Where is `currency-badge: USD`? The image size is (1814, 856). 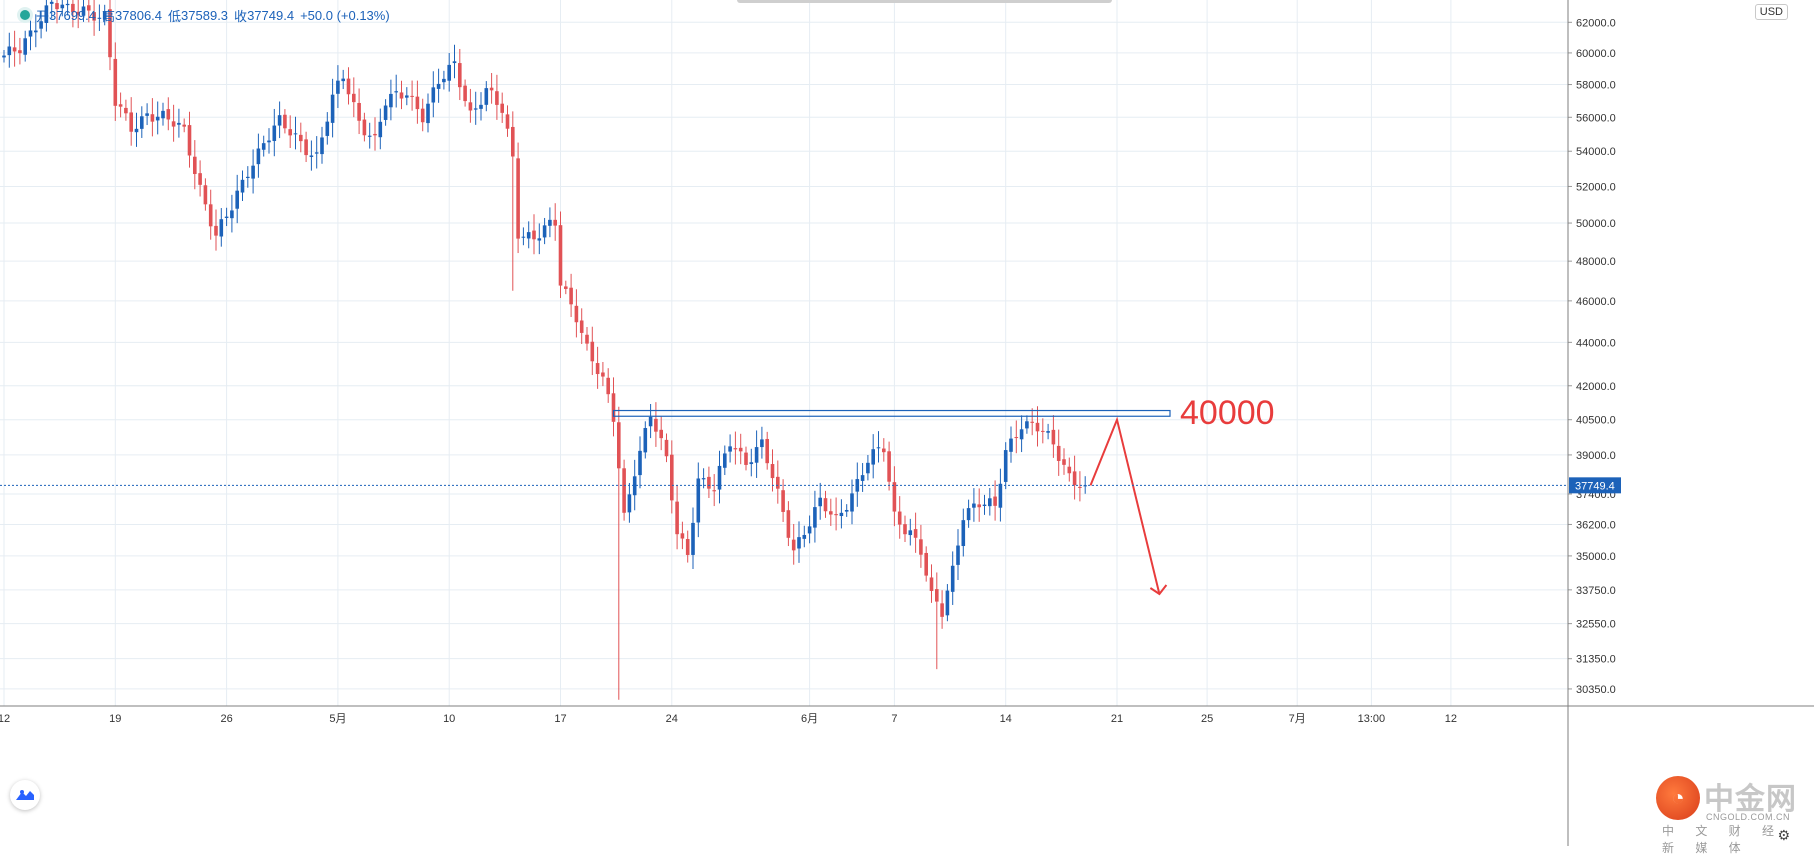 currency-badge: USD is located at coordinates (1771, 12).